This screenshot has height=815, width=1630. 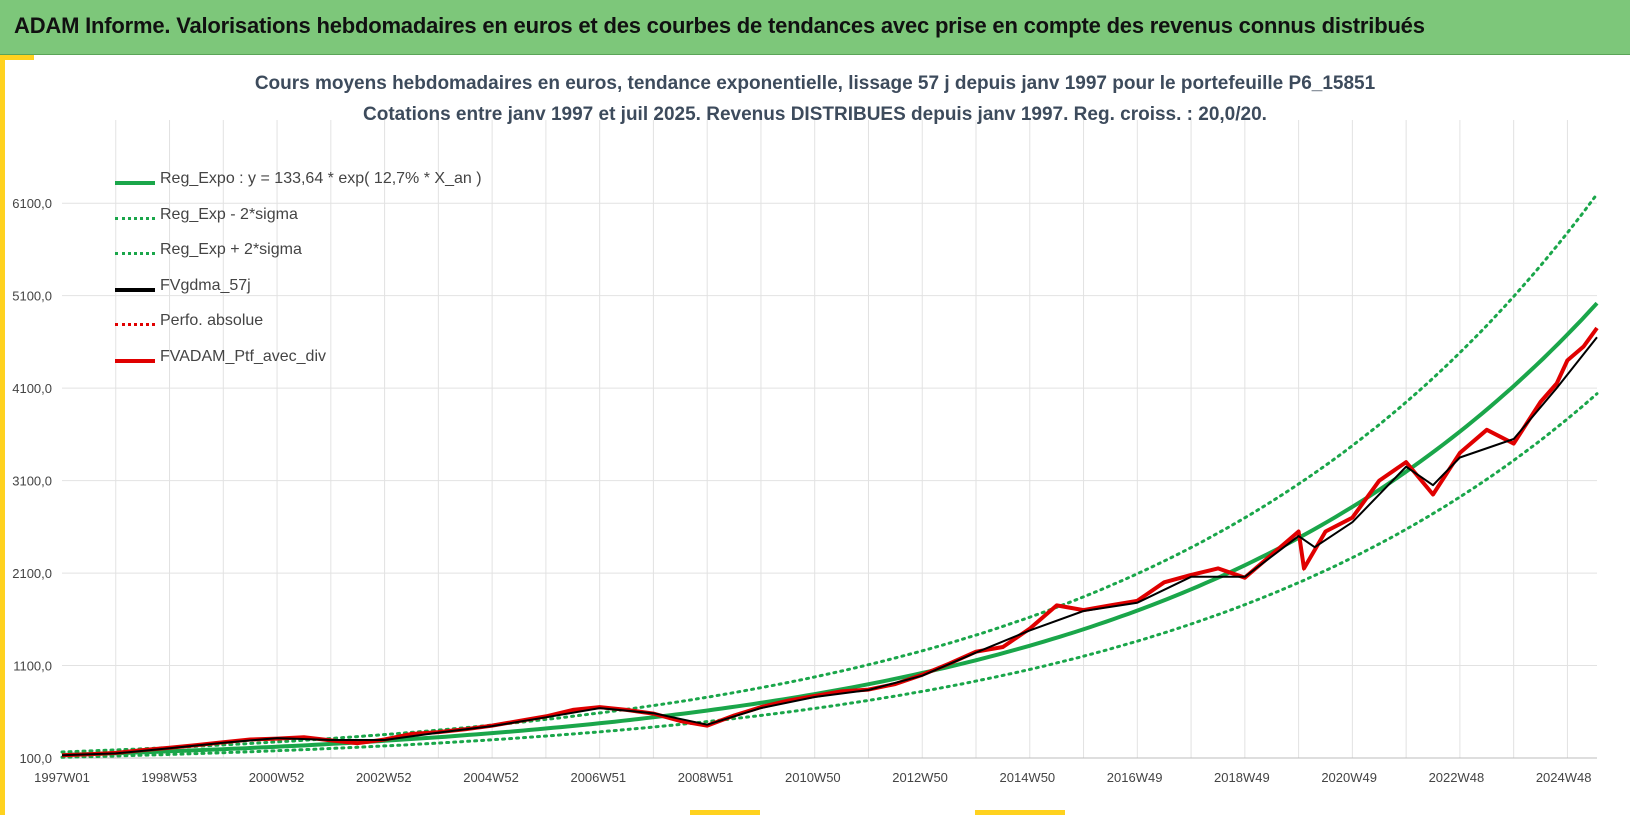 What do you see at coordinates (813, 777) in the screenshot?
I see `x-tick-label: 2010W50` at bounding box center [813, 777].